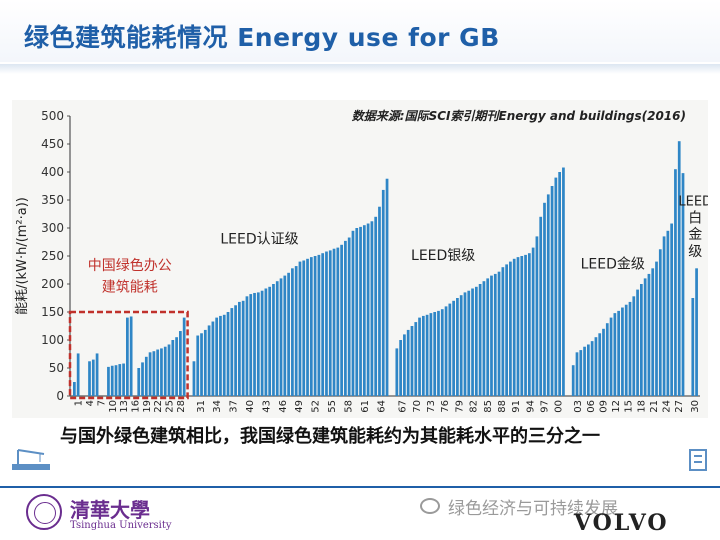  What do you see at coordinates (613, 264) in the screenshot?
I see `annotation-leed-gold: LEED金级` at bounding box center [613, 264].